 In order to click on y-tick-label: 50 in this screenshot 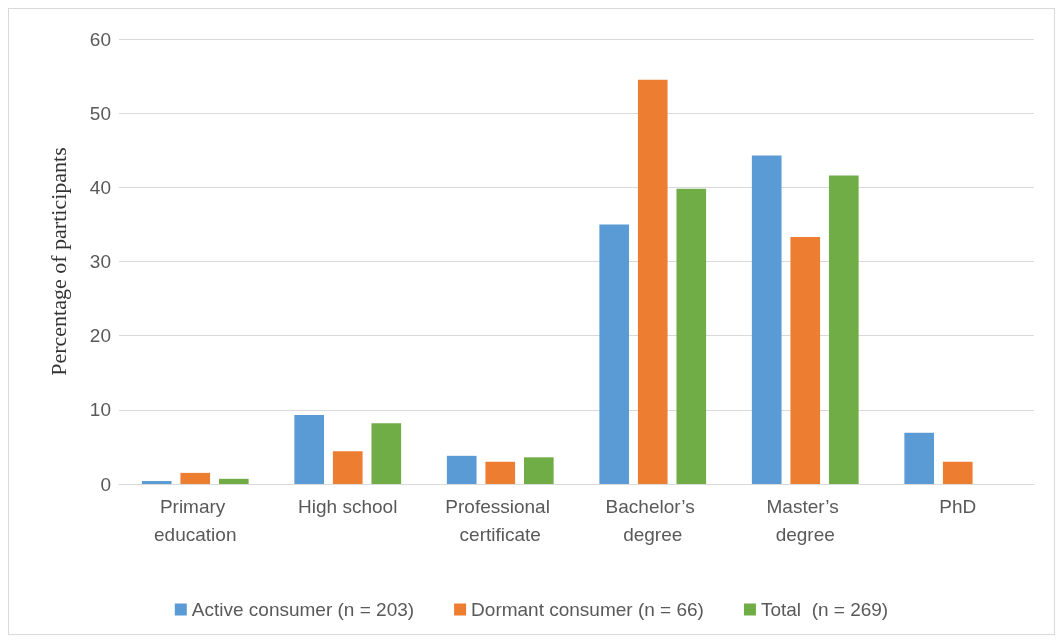, I will do `click(100, 113)`.